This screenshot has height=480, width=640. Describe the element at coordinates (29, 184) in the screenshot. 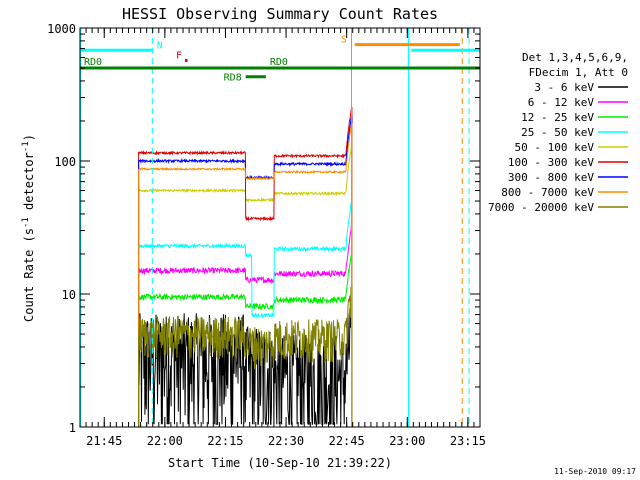

I see `ylabel-part: detector` at that location.